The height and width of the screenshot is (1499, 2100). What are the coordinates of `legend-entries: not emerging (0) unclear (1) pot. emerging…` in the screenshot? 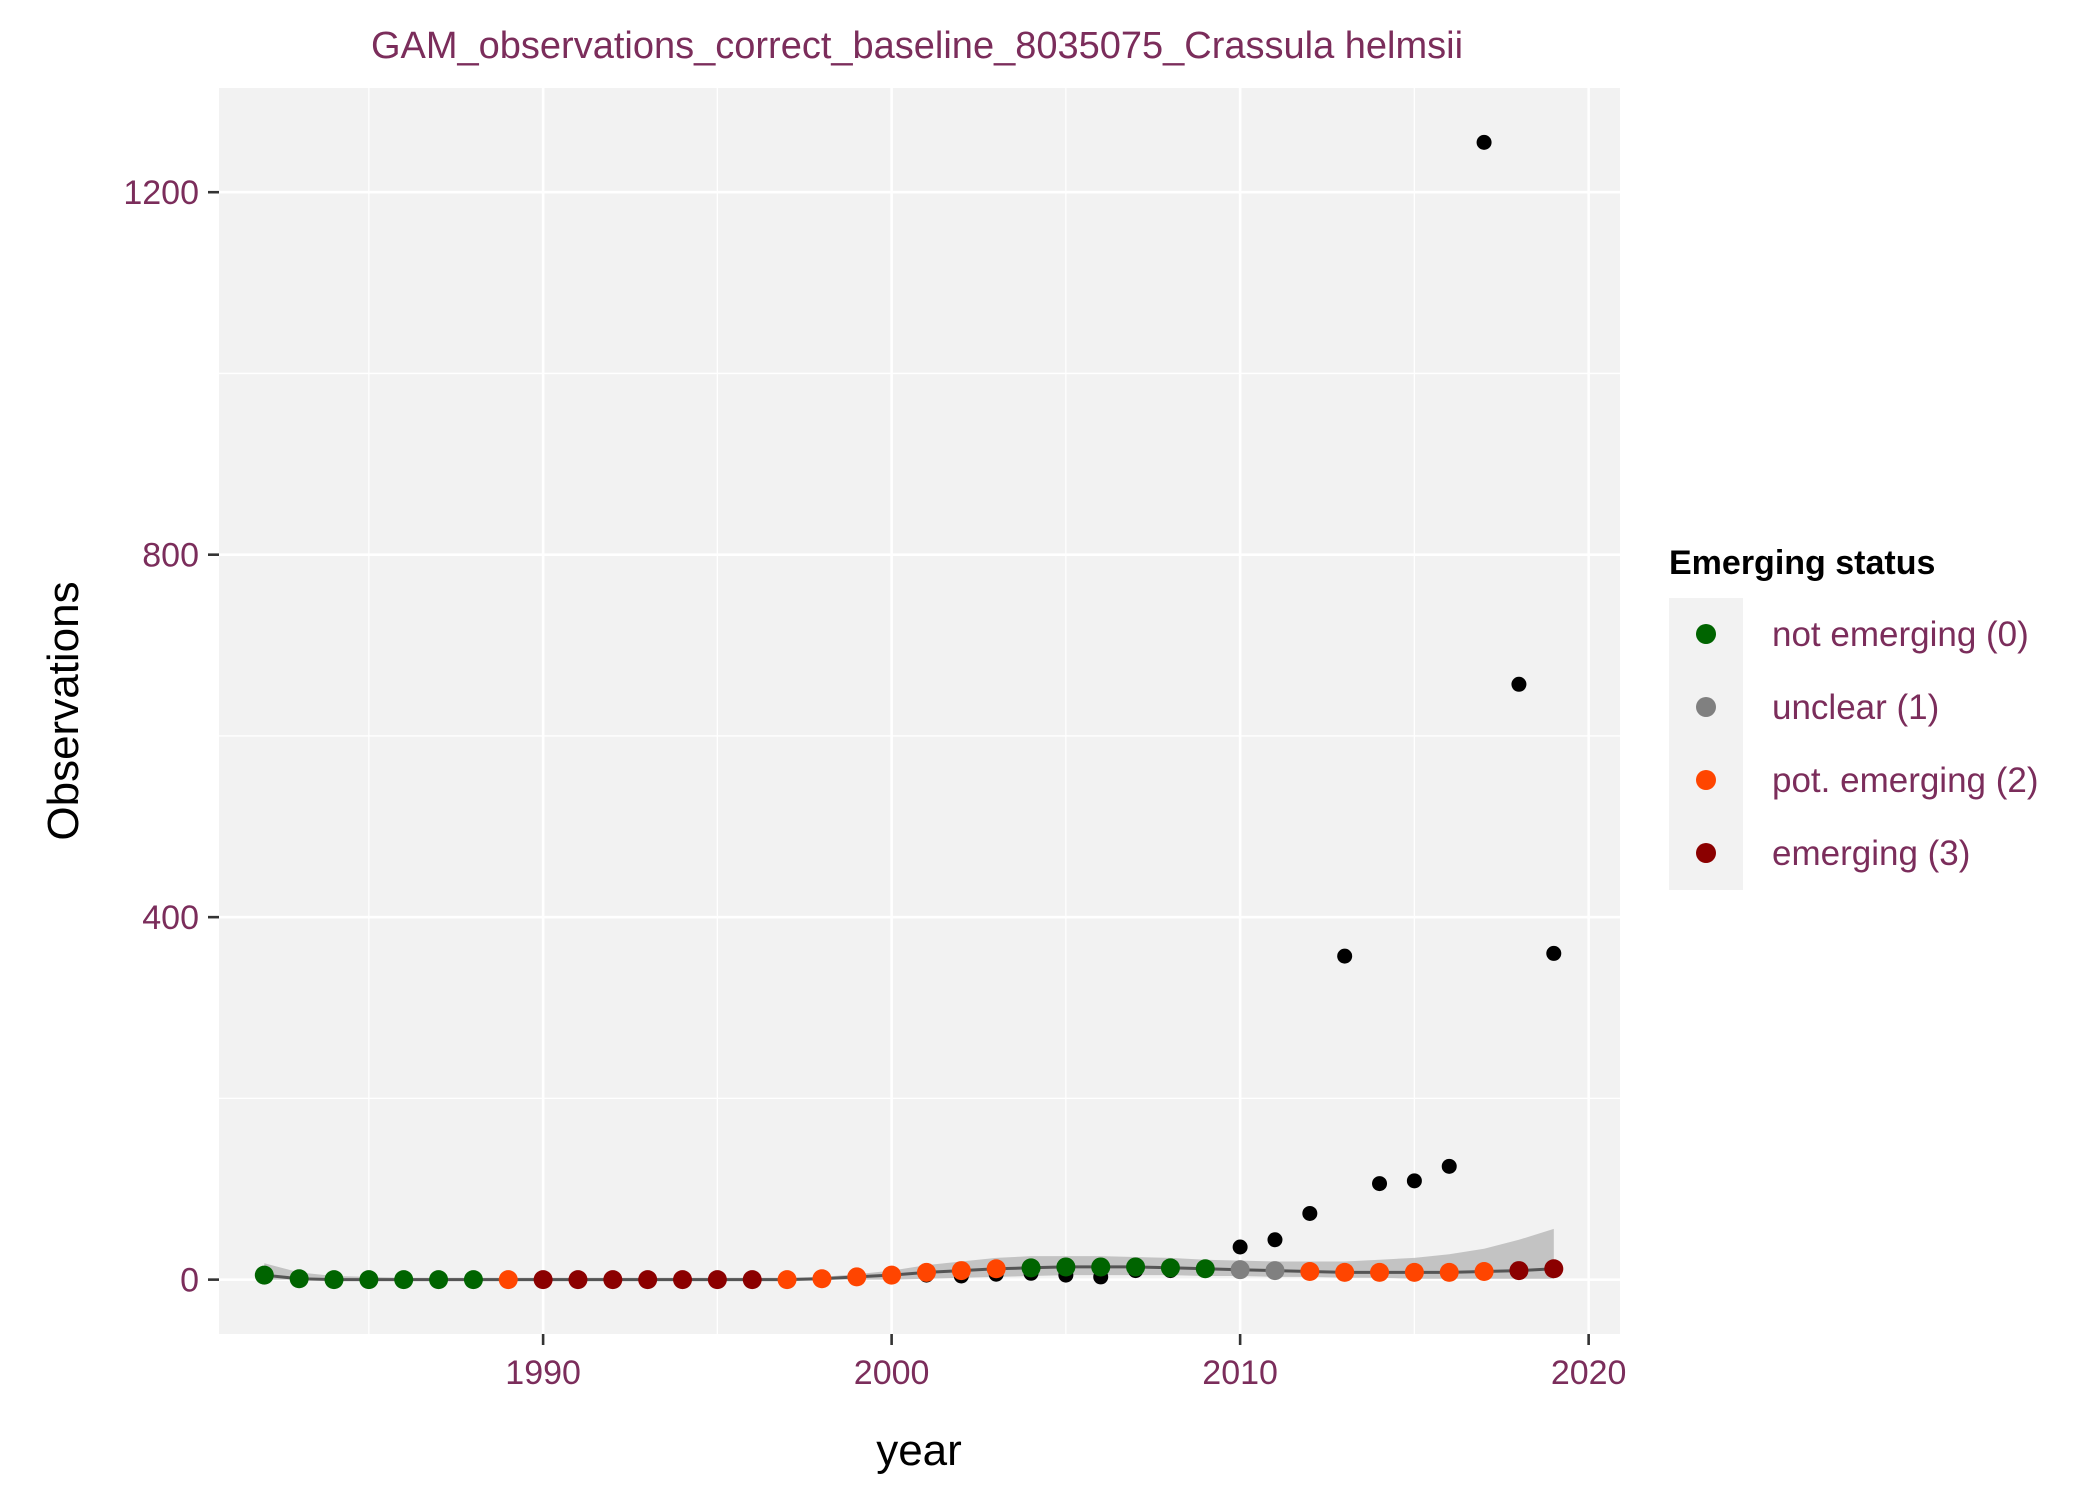 It's located at (1867, 744).